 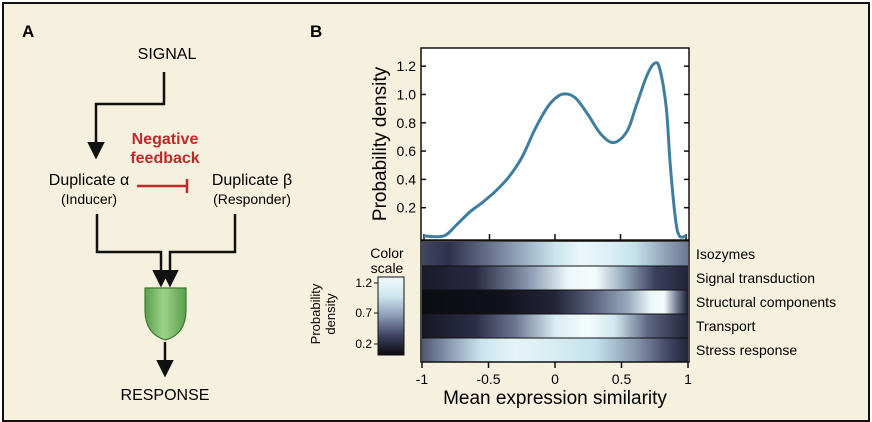 I want to click on density-y-tick-label: 0.2, so click(x=407, y=208).